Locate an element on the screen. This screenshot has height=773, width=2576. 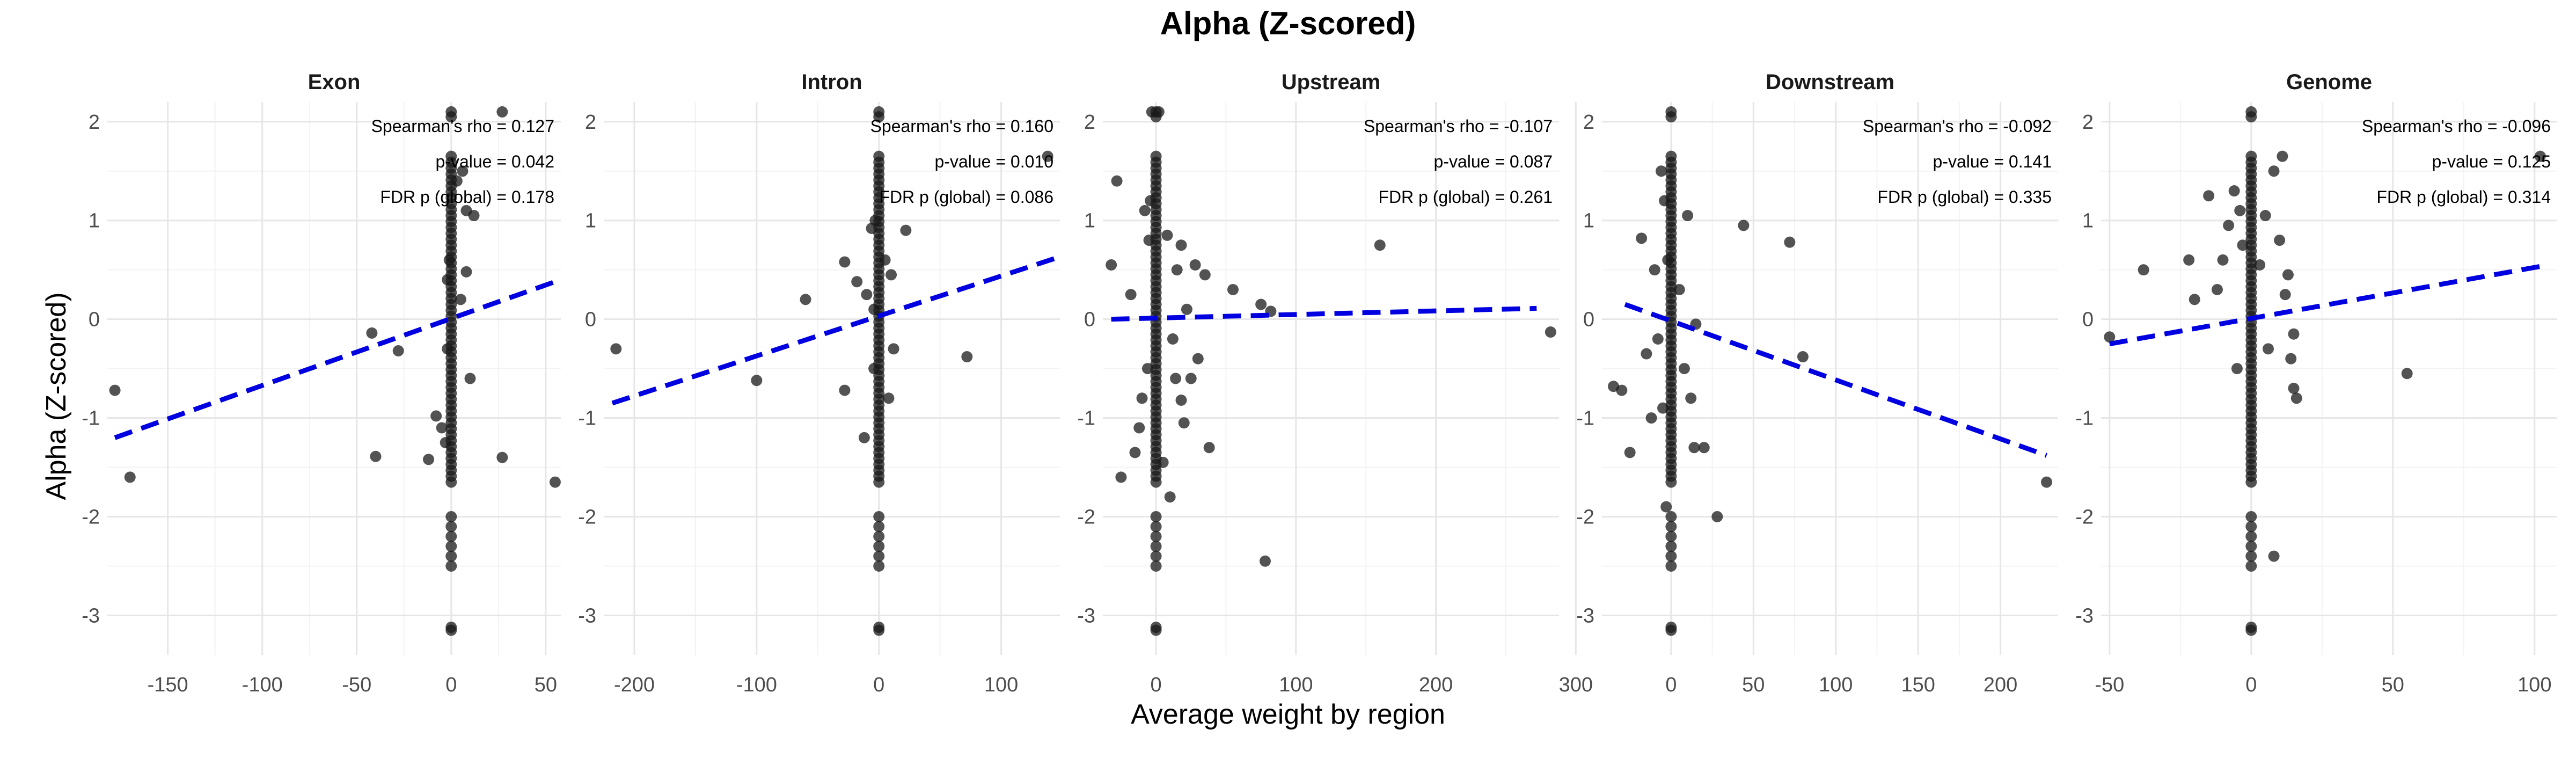
y-tick-label: 1 is located at coordinates (94, 221).